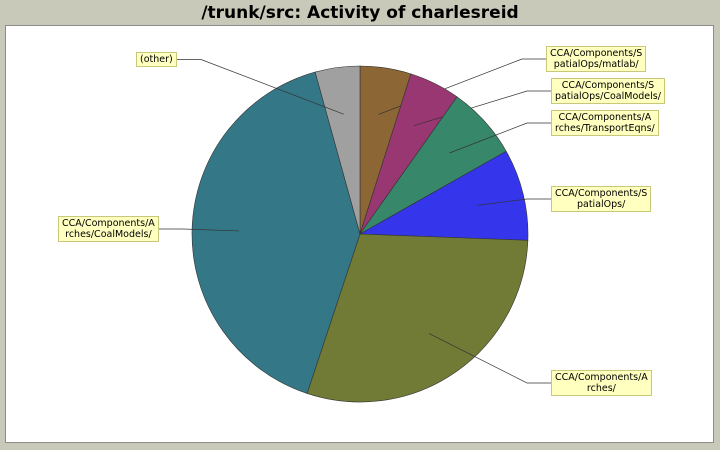 Image resolution: width=720 pixels, height=450 pixels. I want to click on slice-label: (other), so click(156, 59).